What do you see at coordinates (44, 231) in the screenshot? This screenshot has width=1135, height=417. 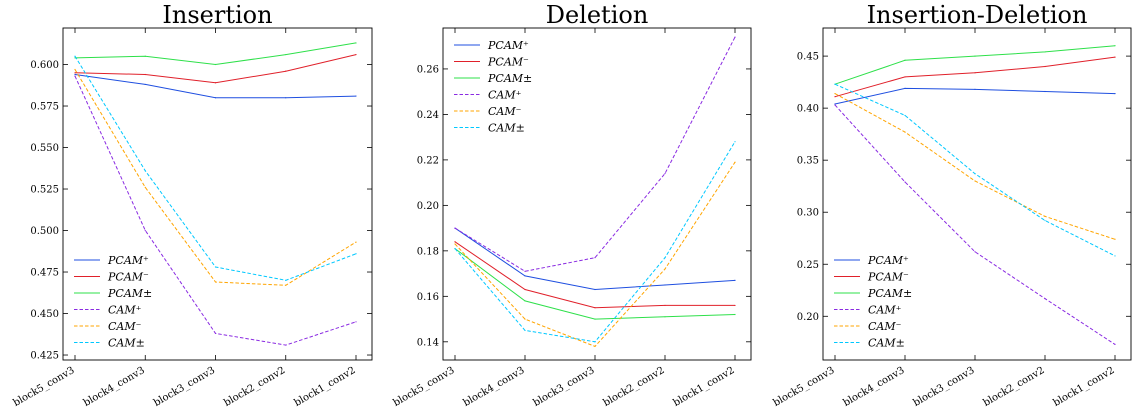 I see `y-tick-label: 0.500` at bounding box center [44, 231].